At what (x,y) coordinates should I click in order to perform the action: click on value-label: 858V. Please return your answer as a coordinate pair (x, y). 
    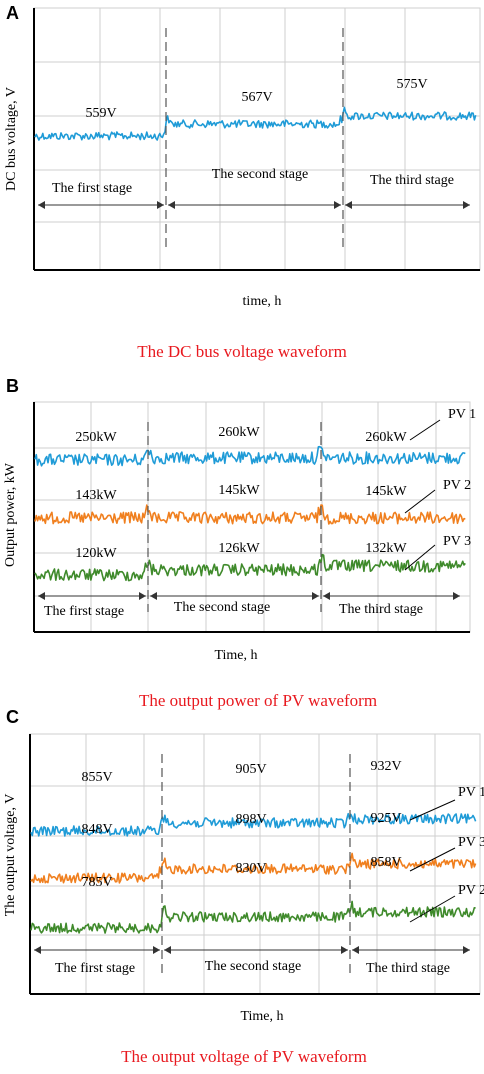
    Looking at the image, I should click on (385, 862).